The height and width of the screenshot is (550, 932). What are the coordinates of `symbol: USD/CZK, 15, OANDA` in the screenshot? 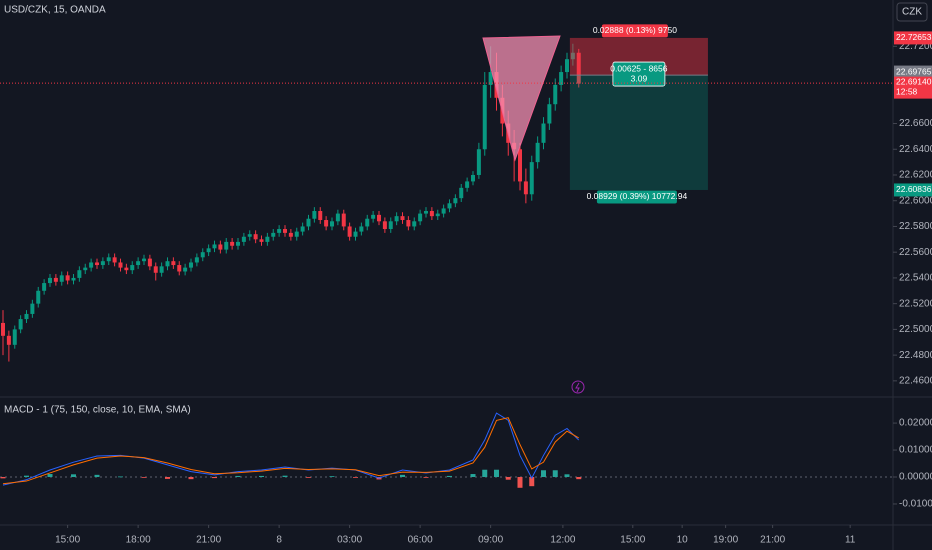 It's located at (55, 10).